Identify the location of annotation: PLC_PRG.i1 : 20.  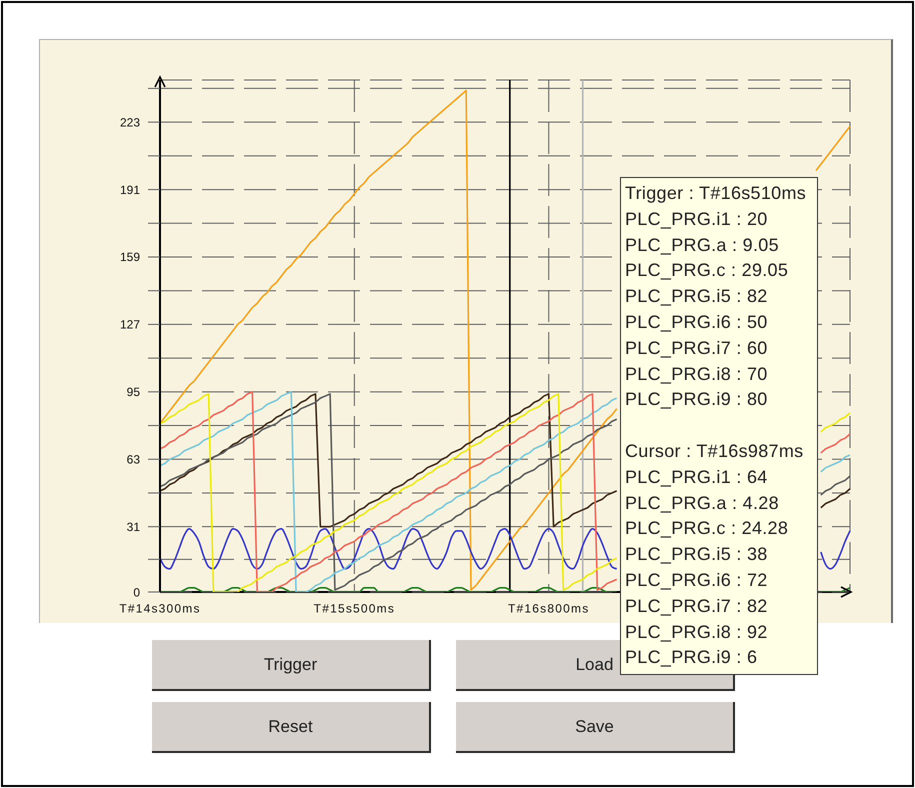
(697, 219).